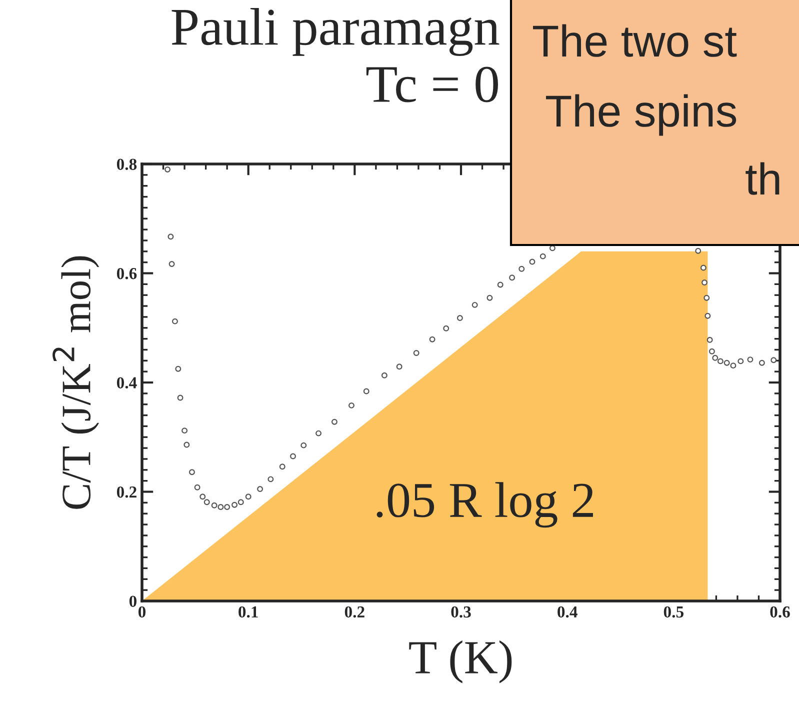 The width and height of the screenshot is (799, 725). I want to click on x-tick-label: 0.6, so click(780, 612).